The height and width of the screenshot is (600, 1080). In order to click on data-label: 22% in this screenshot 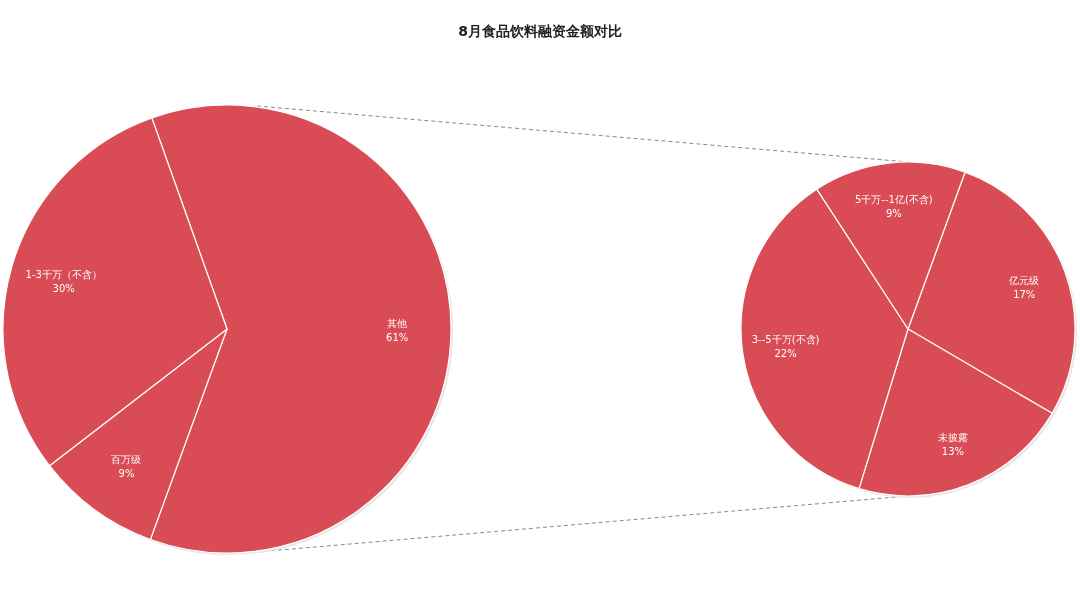, I will do `click(785, 354)`.